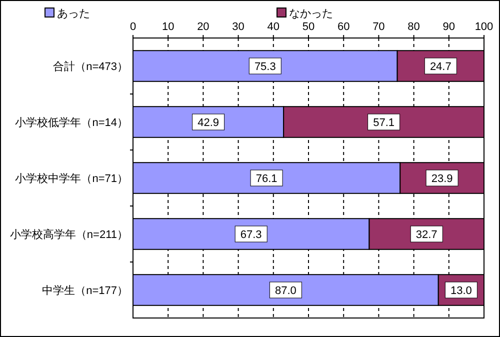  I want to click on data-label: 42.9, so click(208, 123).